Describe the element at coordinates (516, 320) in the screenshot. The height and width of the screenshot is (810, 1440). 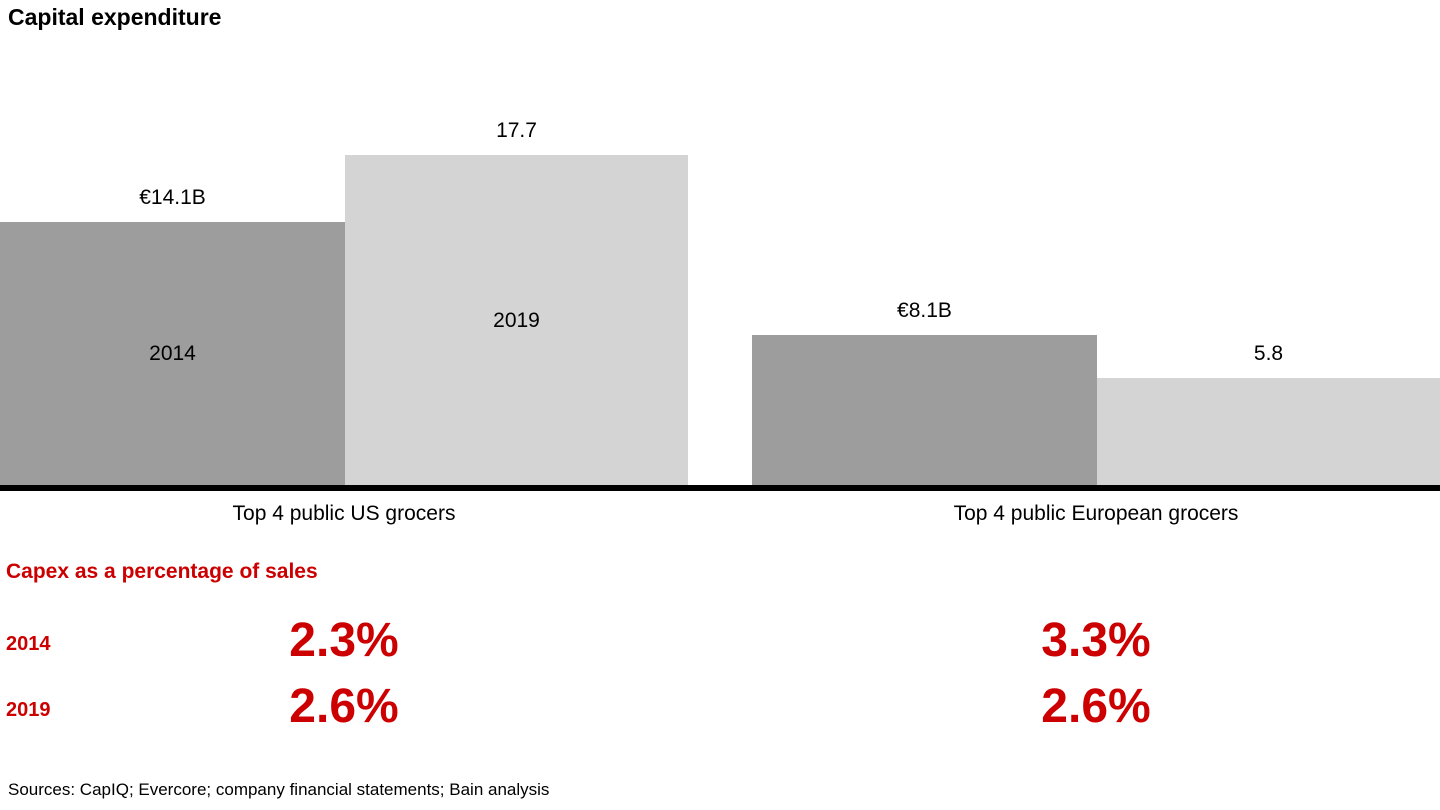
I see `bar-year-label-us-2019: 2019` at that location.